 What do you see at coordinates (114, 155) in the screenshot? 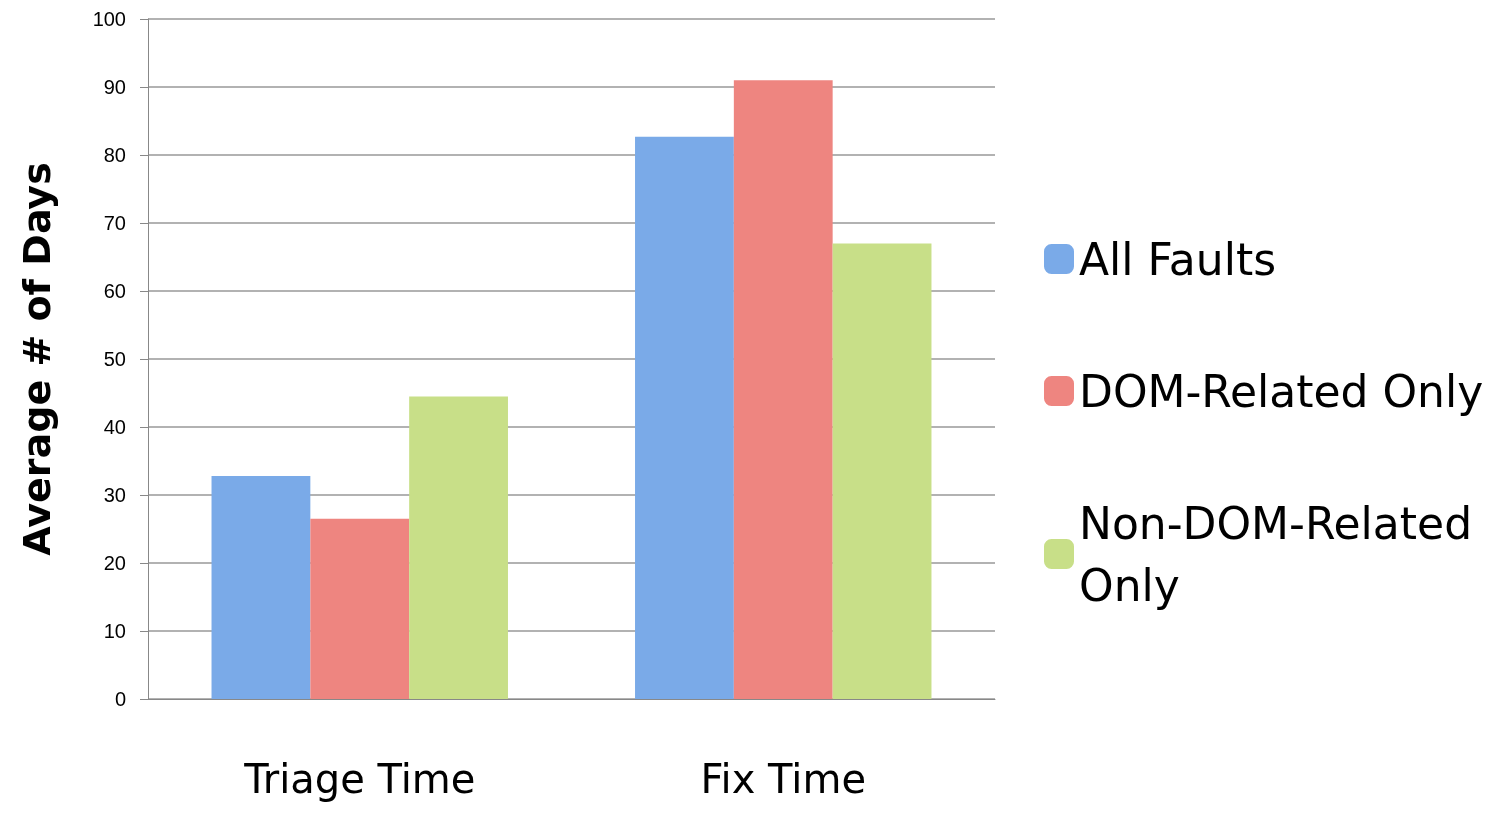
I see `y-tick-label: 80` at bounding box center [114, 155].